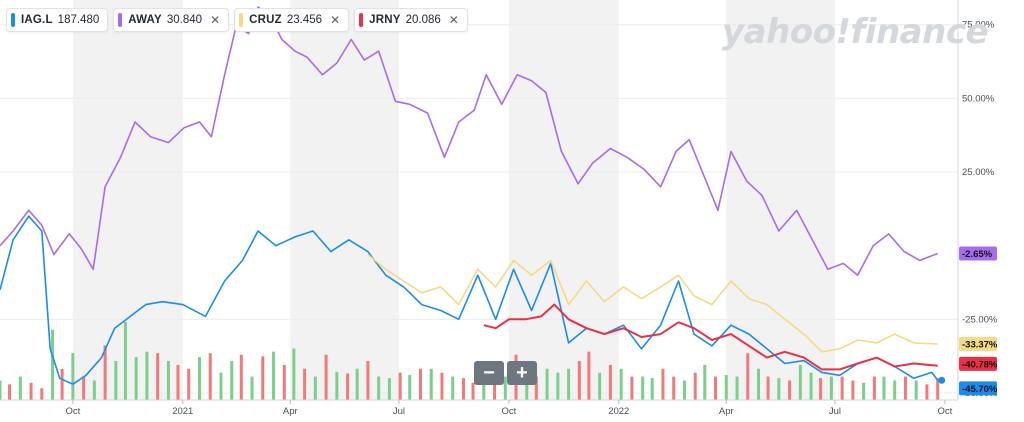 The width and height of the screenshot is (1024, 422). What do you see at coordinates (977, 254) in the screenshot?
I see `end-badge-label: -2.65%` at bounding box center [977, 254].